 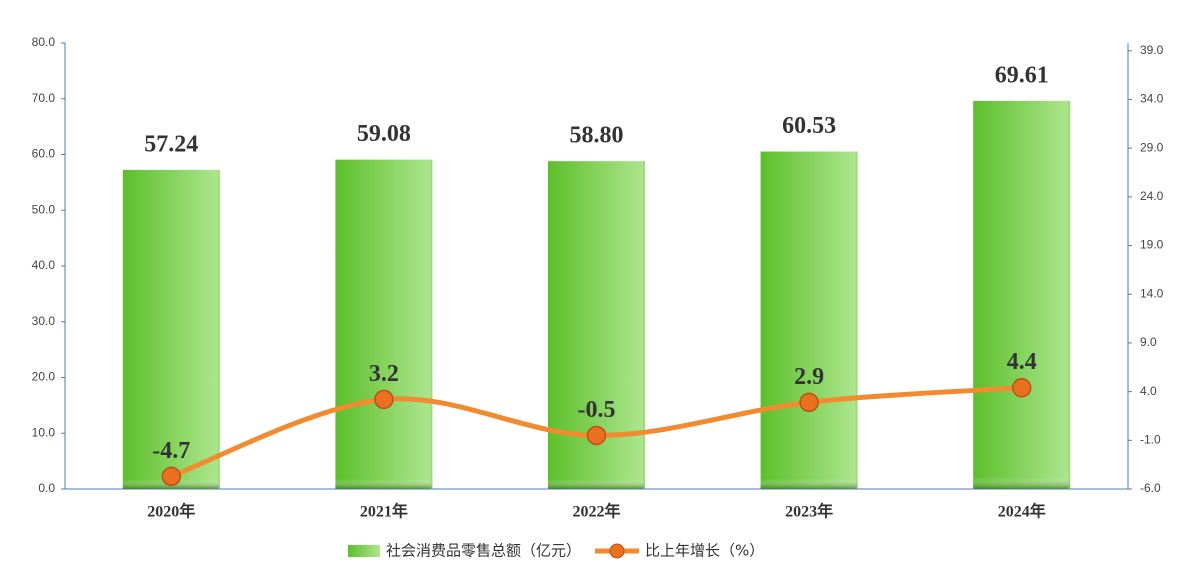 What do you see at coordinates (809, 377) in the screenshot?
I see `data-label: 2.9` at bounding box center [809, 377].